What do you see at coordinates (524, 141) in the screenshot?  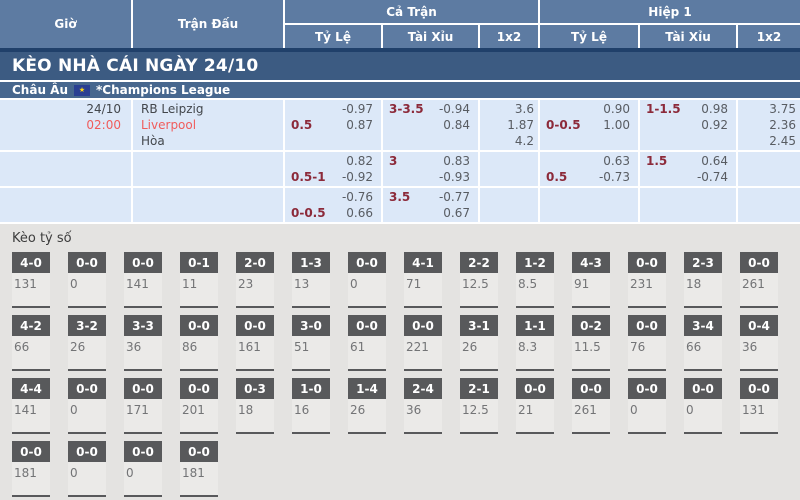 I see `odds-value: 4.2` at bounding box center [524, 141].